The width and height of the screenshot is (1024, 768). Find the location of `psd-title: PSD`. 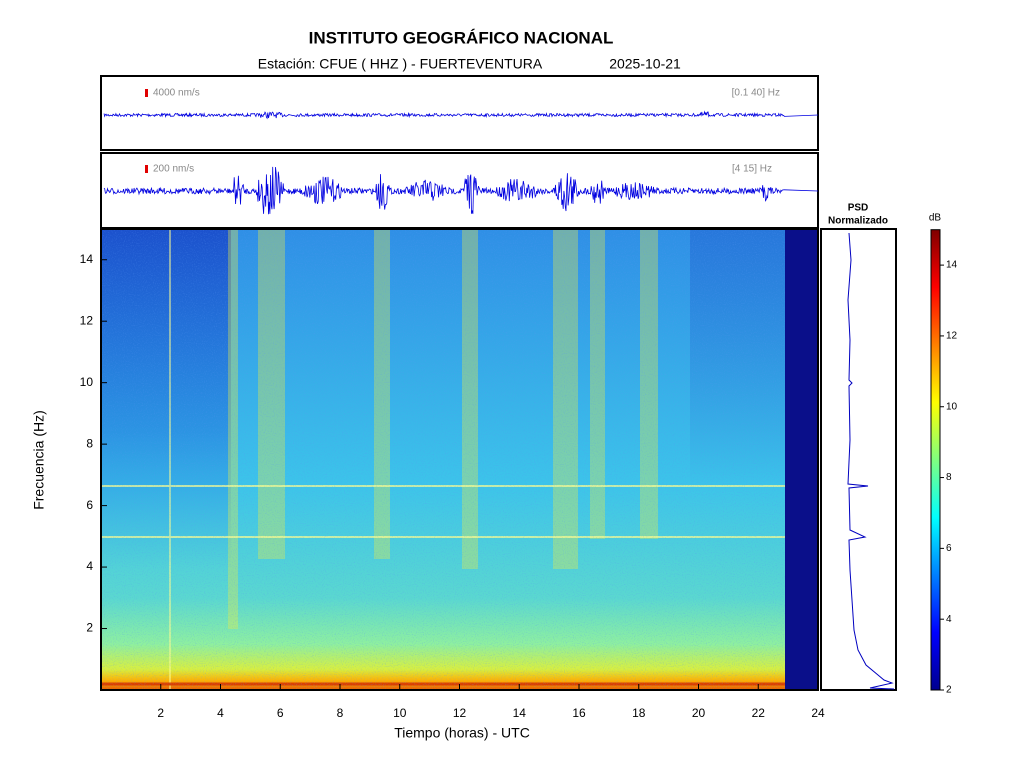

psd-title: PSD is located at coordinates (858, 208).